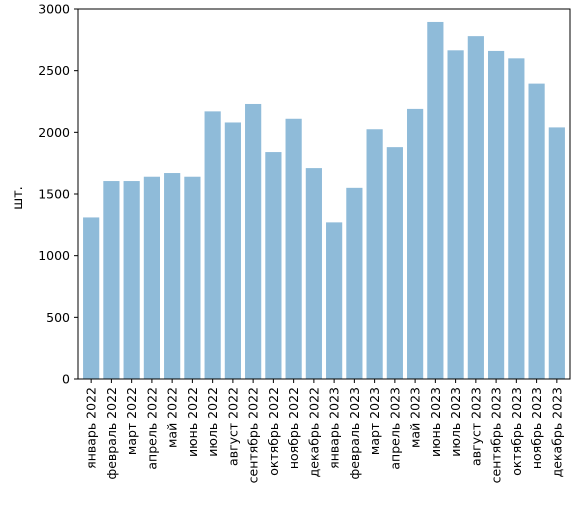 Image resolution: width=580 pixels, height=506 pixels. What do you see at coordinates (273, 431) in the screenshot?
I see `x-tick-label: октябрь 2022` at bounding box center [273, 431].